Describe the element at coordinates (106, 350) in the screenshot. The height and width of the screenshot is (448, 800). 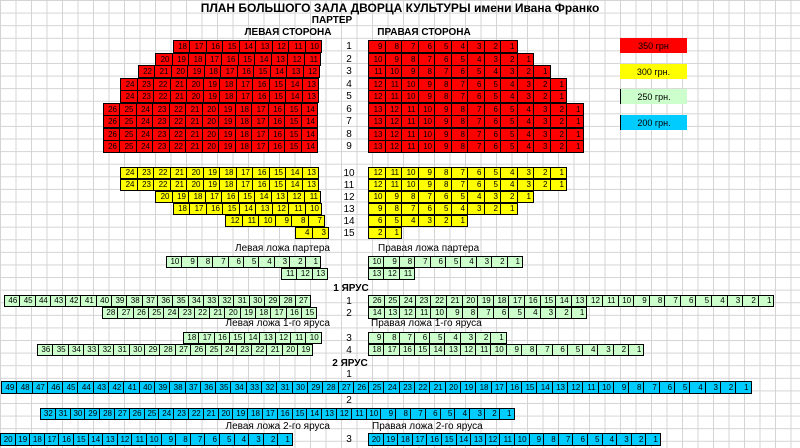
I see `seat-tier1-row4-left-32: 32` at that location.